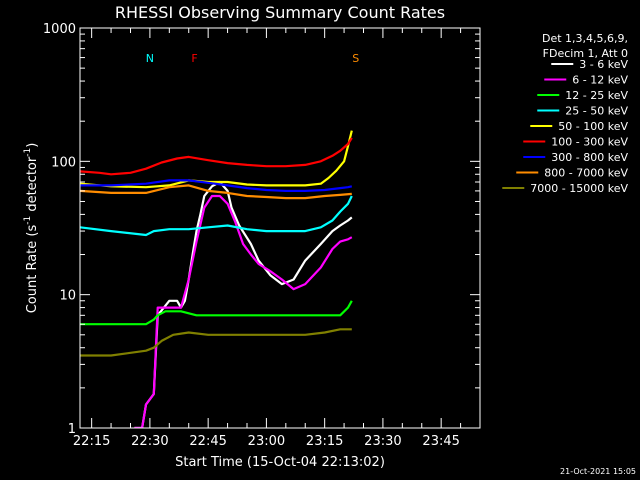 The height and width of the screenshot is (480, 640). I want to click on annotation-label-n: N, so click(150, 58).